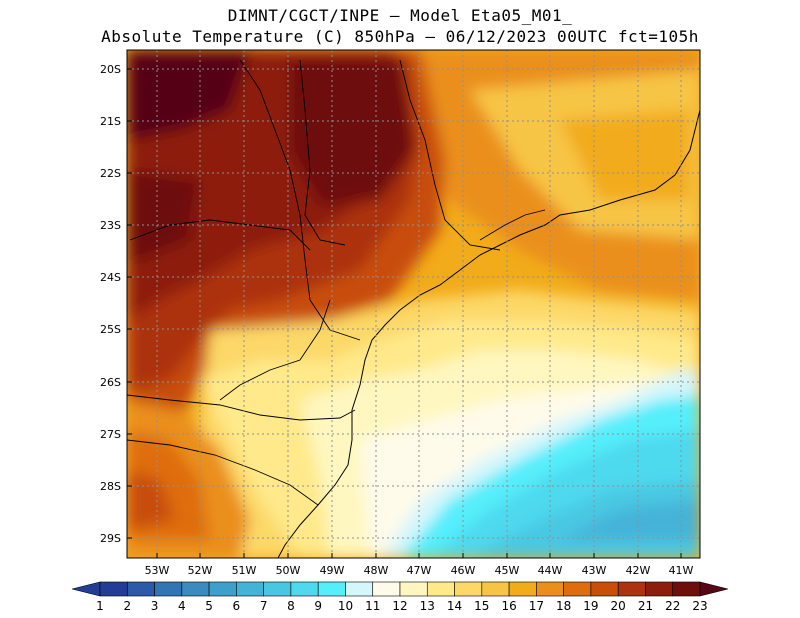 This screenshot has height=618, width=800. I want to click on lon-tick-label: 42W, so click(638, 570).